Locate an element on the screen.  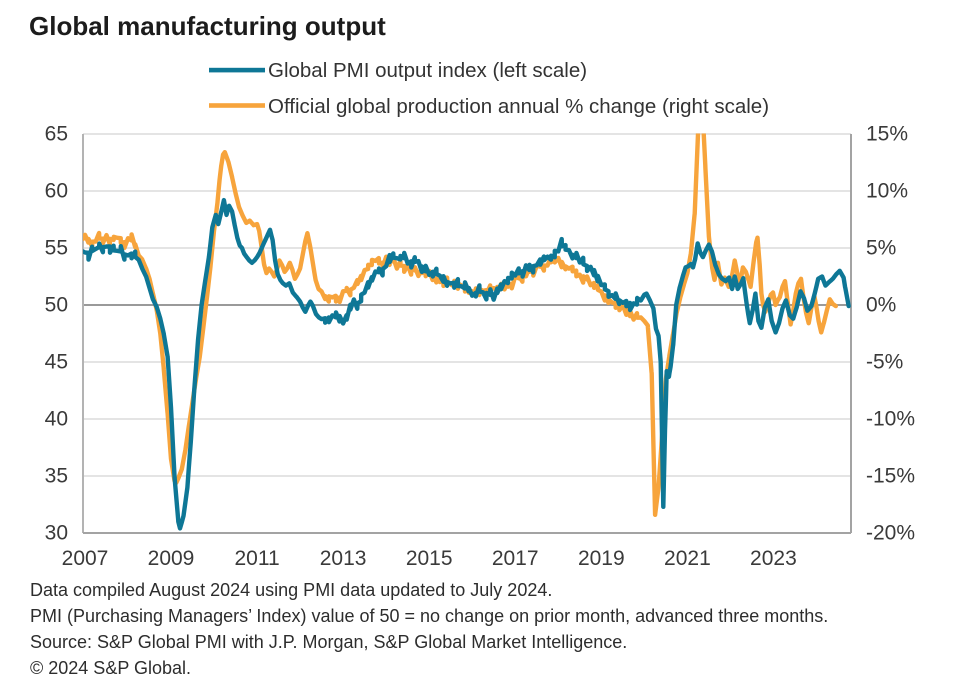
svg-text: 2009 is located at coordinates (171, 558).